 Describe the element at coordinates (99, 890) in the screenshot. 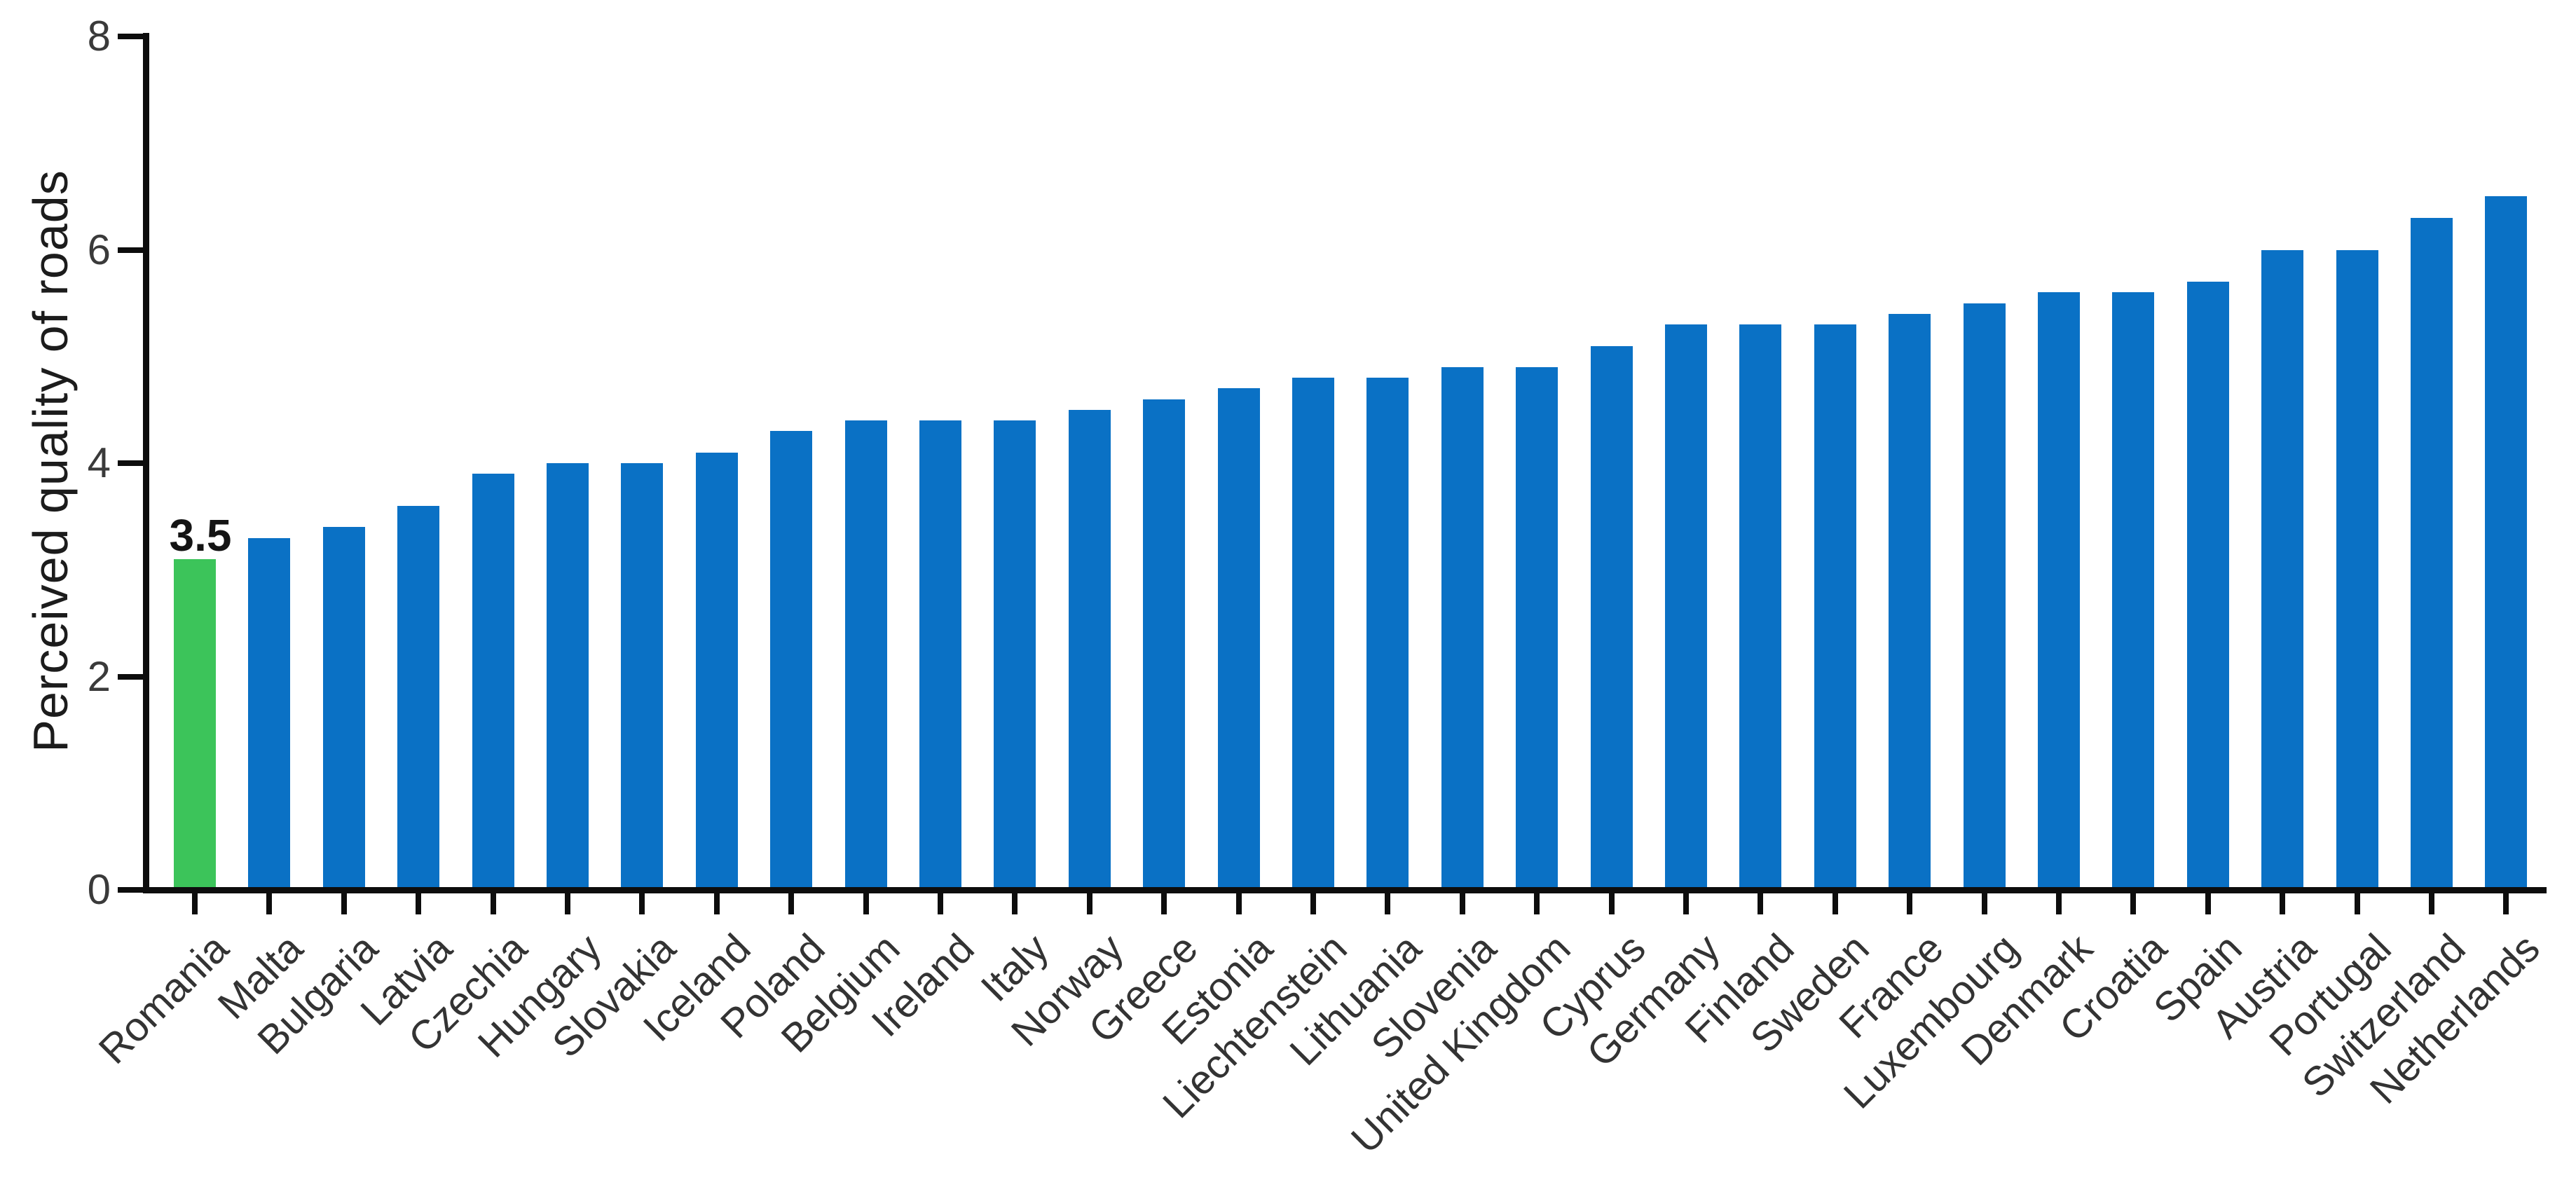

I see `y-tick-label: 0` at that location.